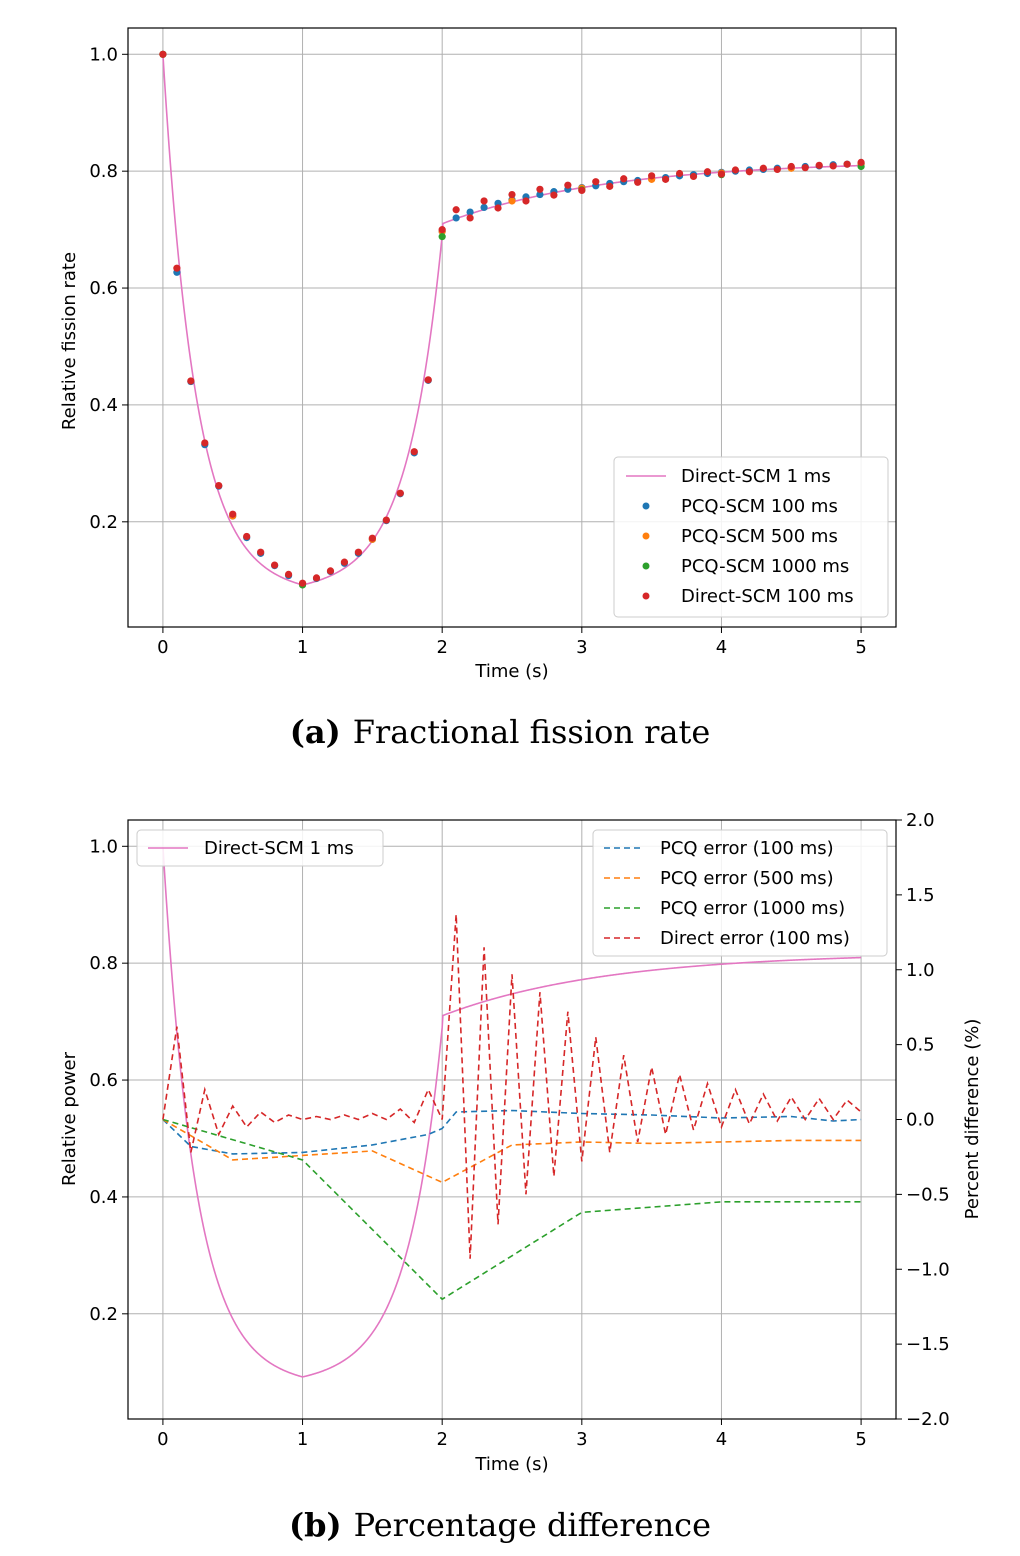 The image size is (1020, 1556). Describe the element at coordinates (721, 647) in the screenshot. I see `xtick-label-a-4: 4` at that location.